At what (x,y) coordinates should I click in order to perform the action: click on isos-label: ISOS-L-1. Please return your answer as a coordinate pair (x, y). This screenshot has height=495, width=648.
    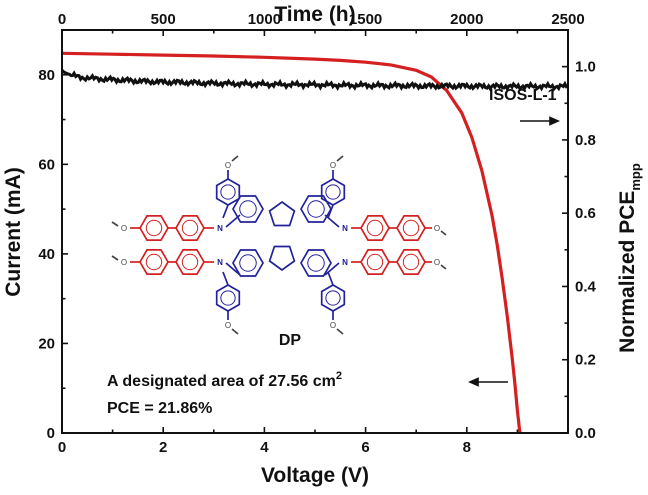
    Looking at the image, I should click on (523, 95).